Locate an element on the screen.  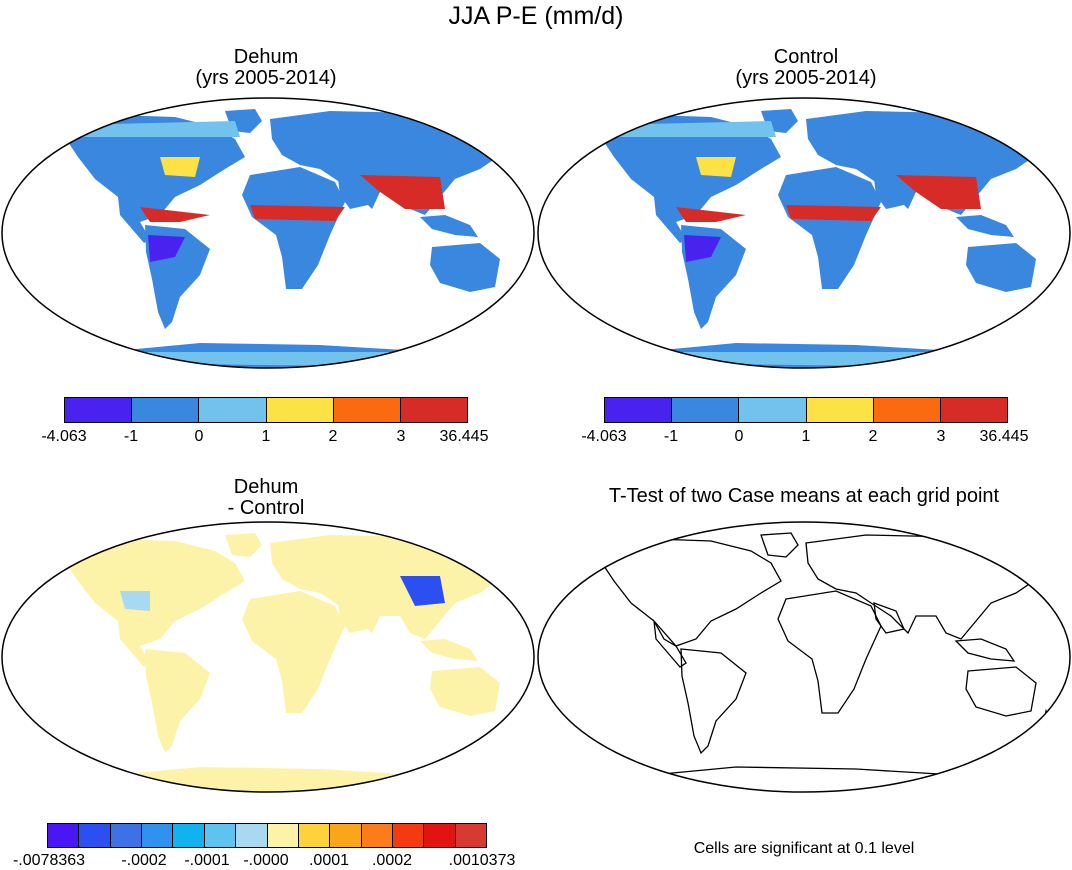
panel-title-control: Control (yrs 2005-2014) is located at coordinates (806, 68).